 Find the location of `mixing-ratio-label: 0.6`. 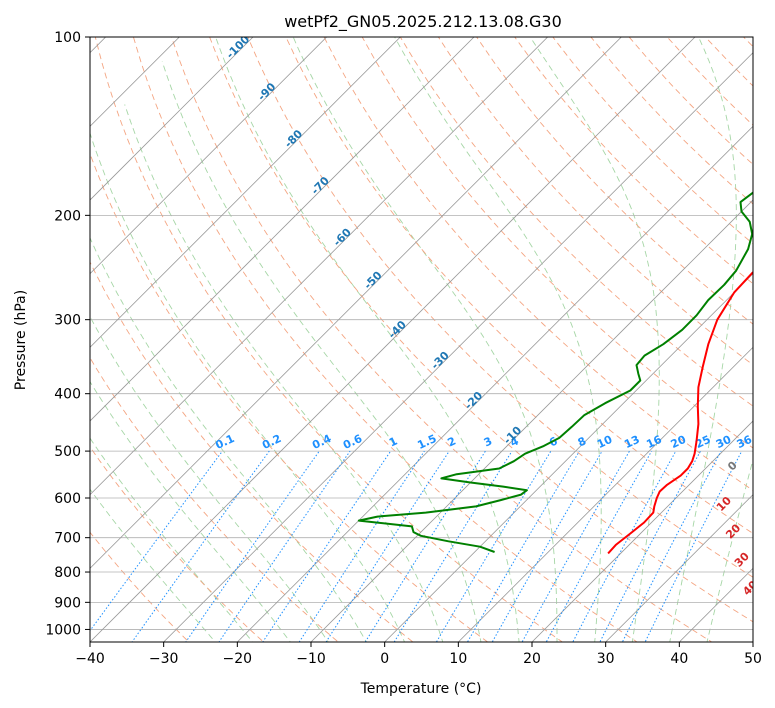

mixing-ratio-label: 0.6 is located at coordinates (352, 442).